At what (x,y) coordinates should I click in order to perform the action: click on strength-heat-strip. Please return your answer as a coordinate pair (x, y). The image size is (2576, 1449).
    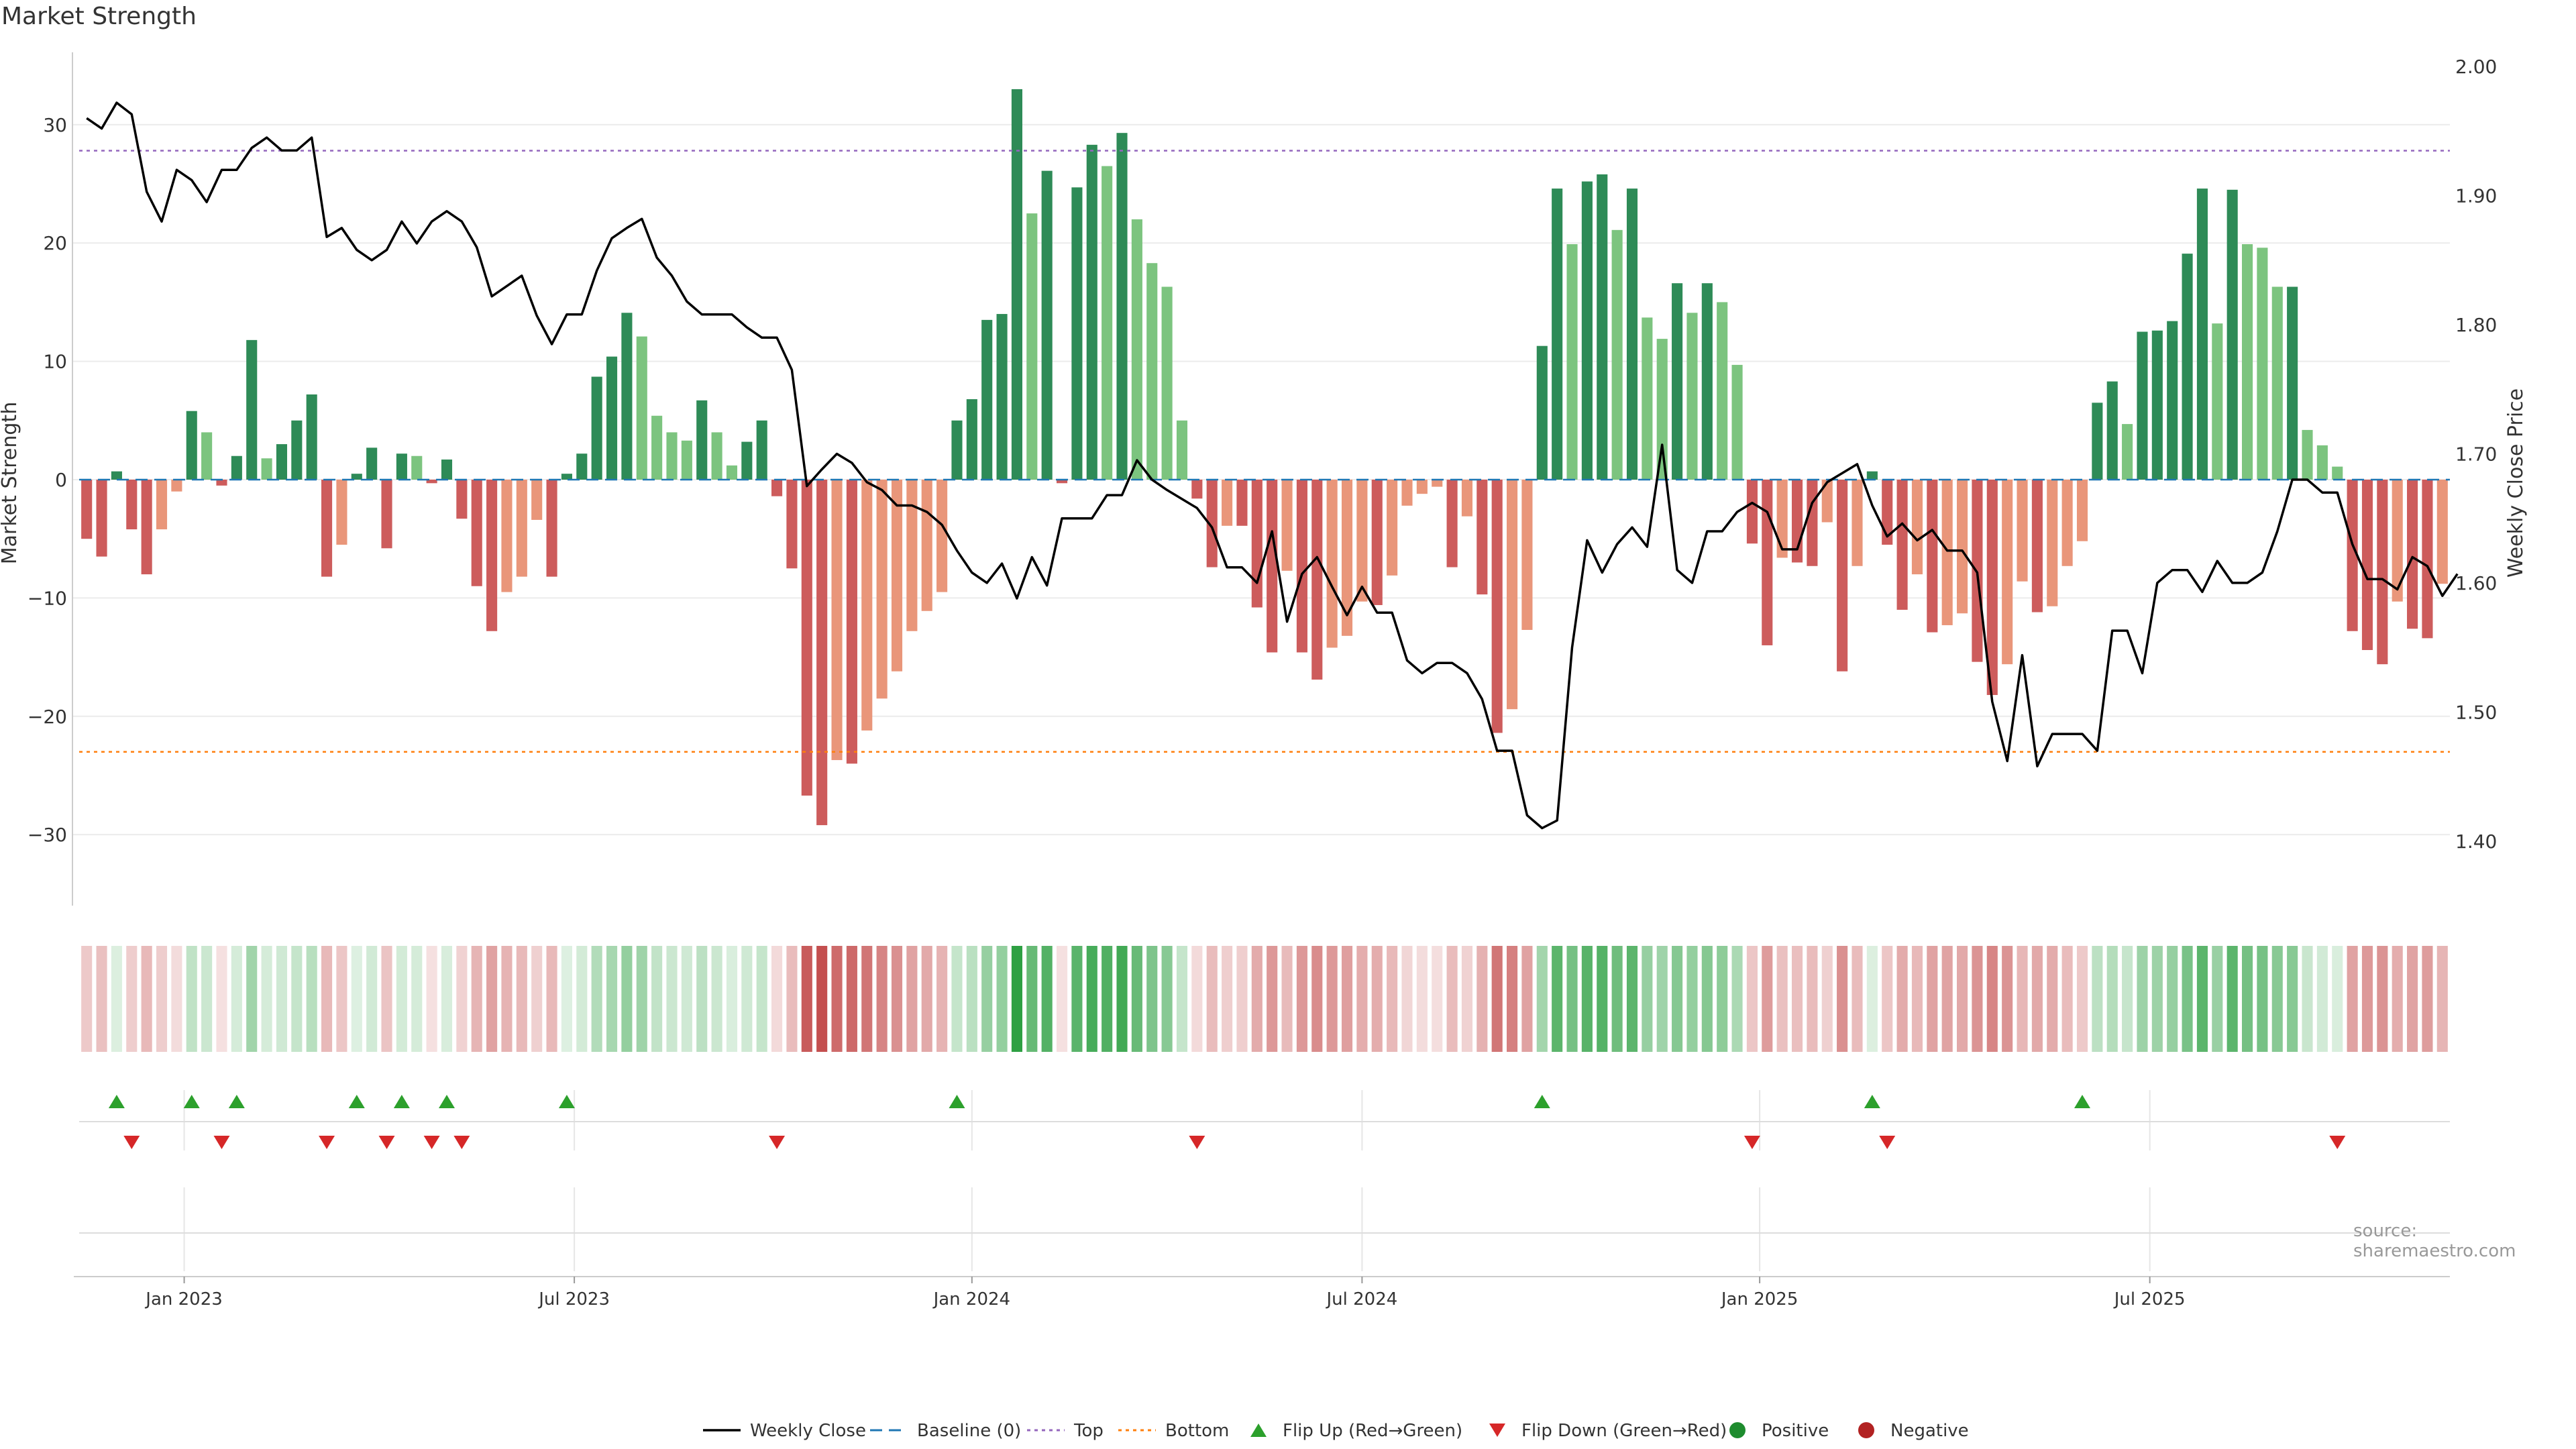
    Looking at the image, I should click on (1264, 999).